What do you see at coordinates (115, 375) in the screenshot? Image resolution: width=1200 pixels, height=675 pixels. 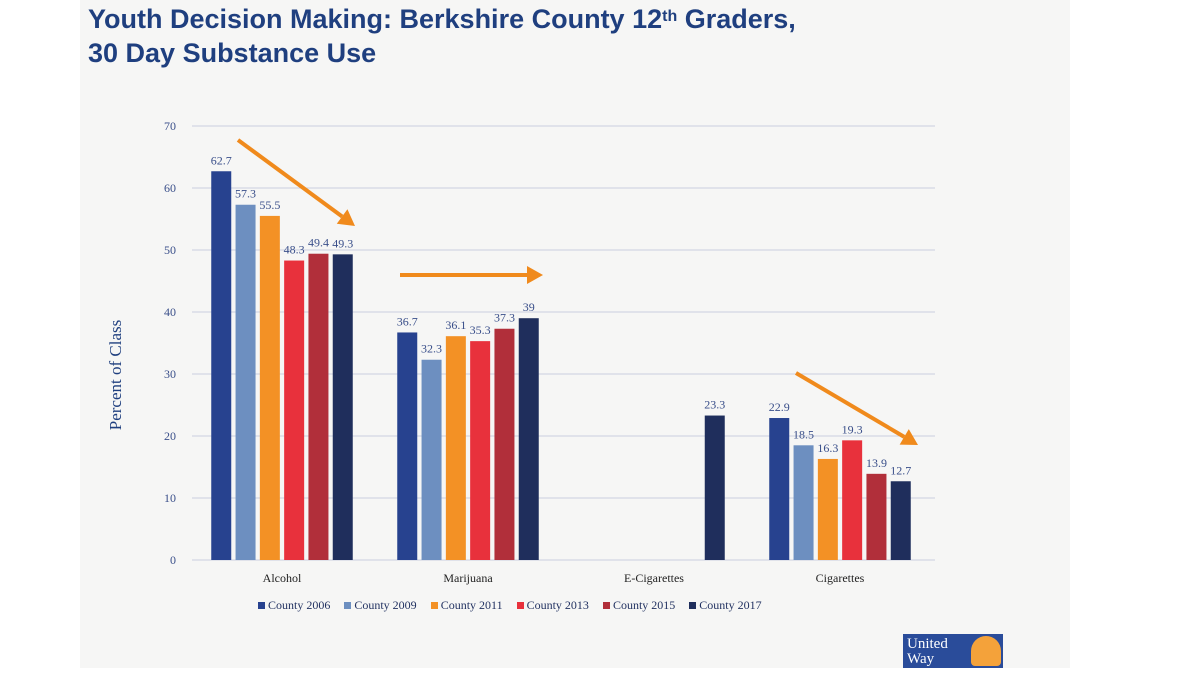 I see `y-axis-label: Percent of Class` at bounding box center [115, 375].